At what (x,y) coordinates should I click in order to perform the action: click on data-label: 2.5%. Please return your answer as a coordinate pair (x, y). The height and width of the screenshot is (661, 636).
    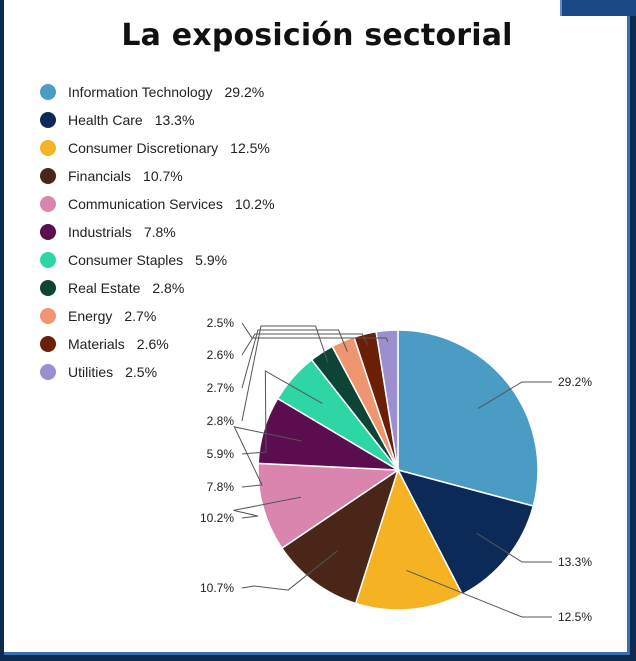
    Looking at the image, I should click on (221, 323).